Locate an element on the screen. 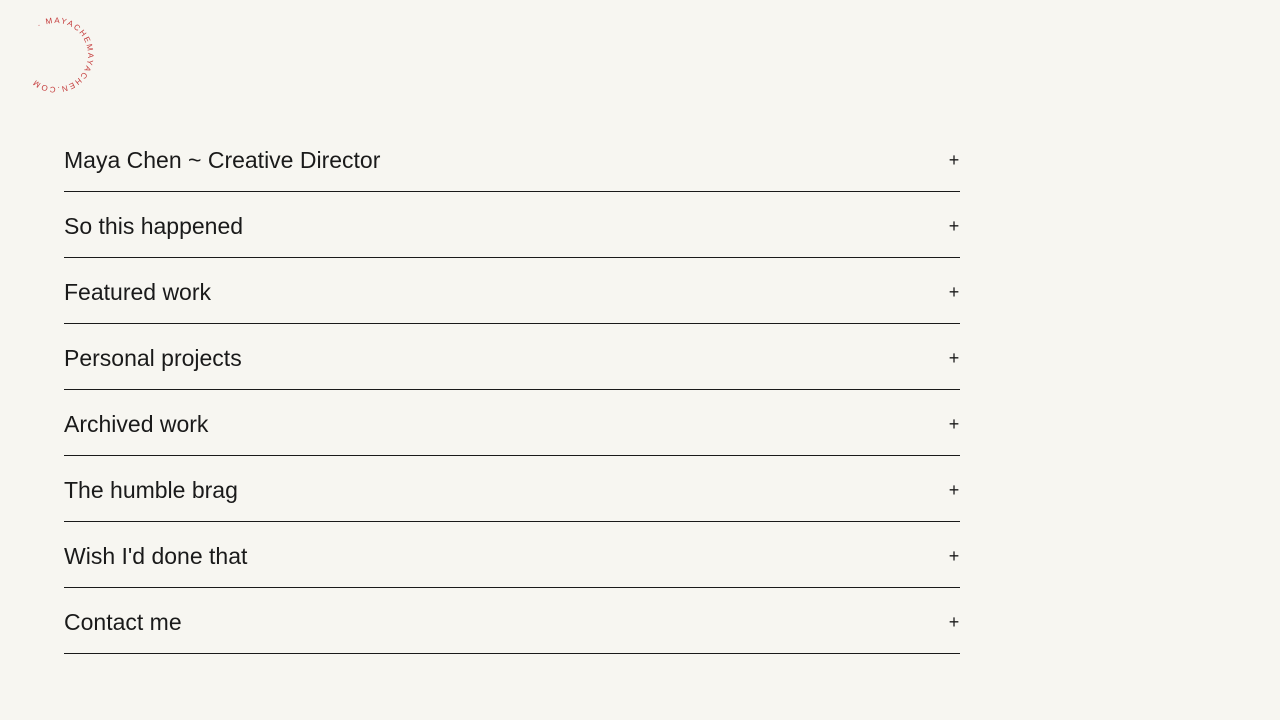 The height and width of the screenshot is (720, 1280). accordion-item-label: The humble brag is located at coordinates (151, 490).